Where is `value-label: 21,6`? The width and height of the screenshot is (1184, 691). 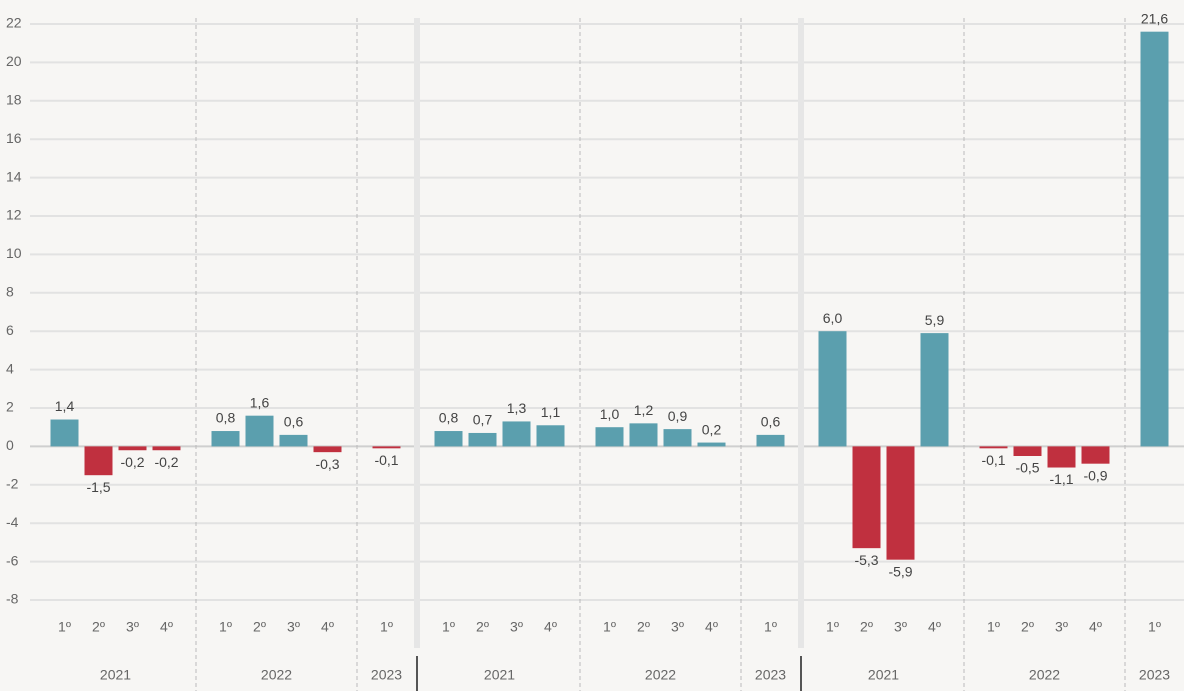
value-label: 21,6 is located at coordinates (1154, 18).